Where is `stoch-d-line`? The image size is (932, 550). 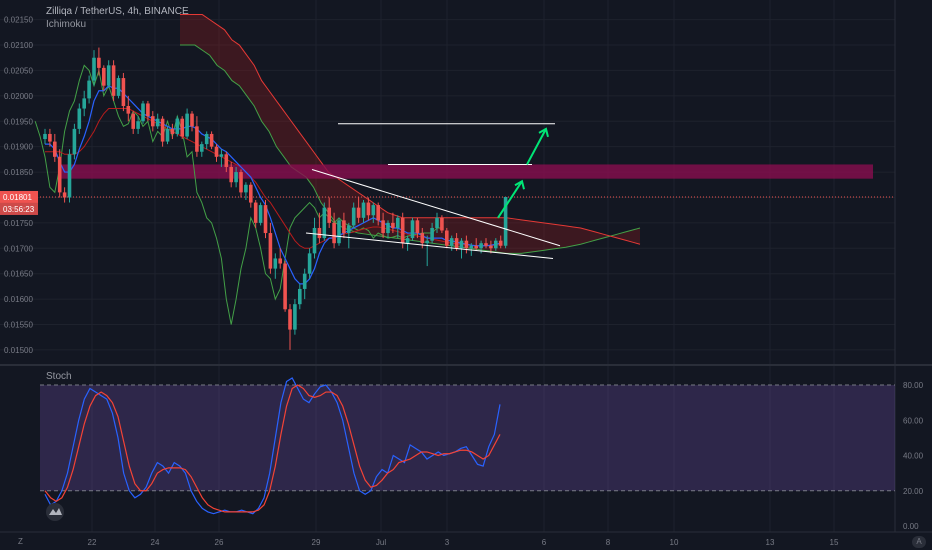
stoch-d-line is located at coordinates (272, 448).